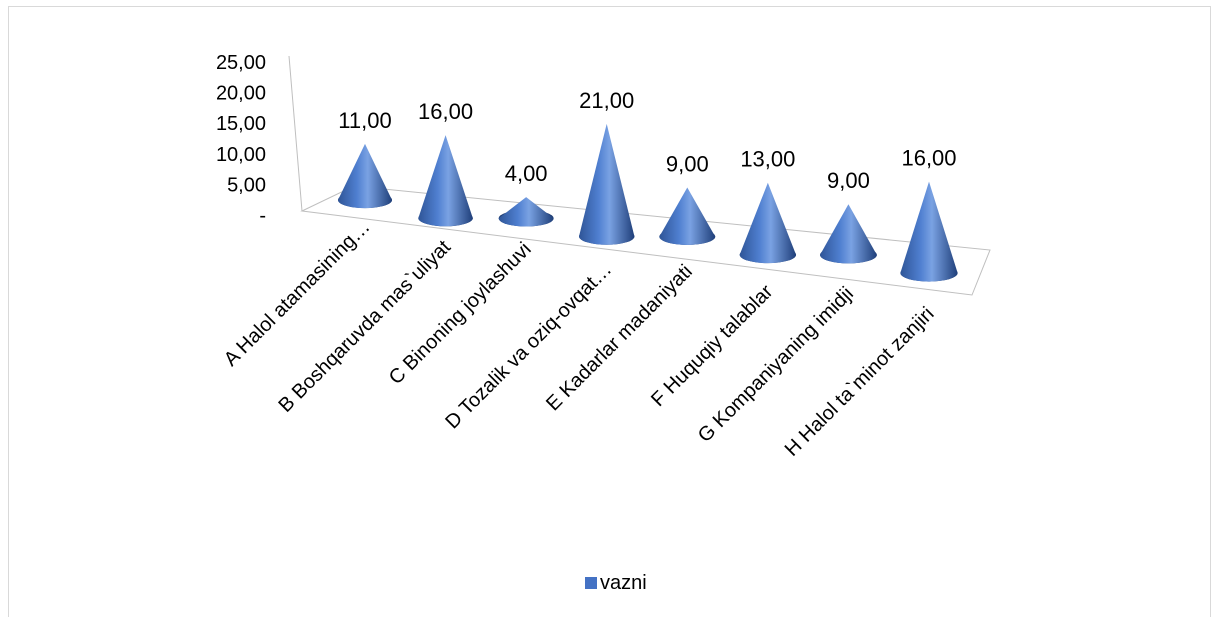 The height and width of the screenshot is (617, 1217). I want to click on legend-swatch, so click(591, 583).